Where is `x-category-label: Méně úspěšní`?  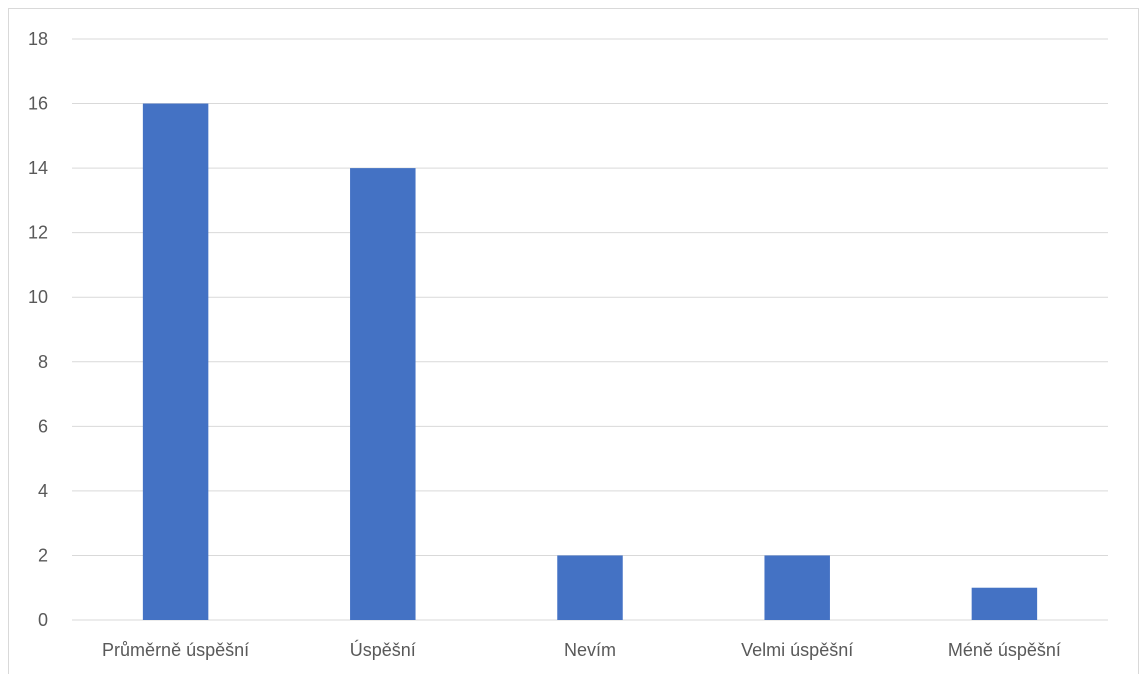
x-category-label: Méně úspěšní is located at coordinates (1004, 650).